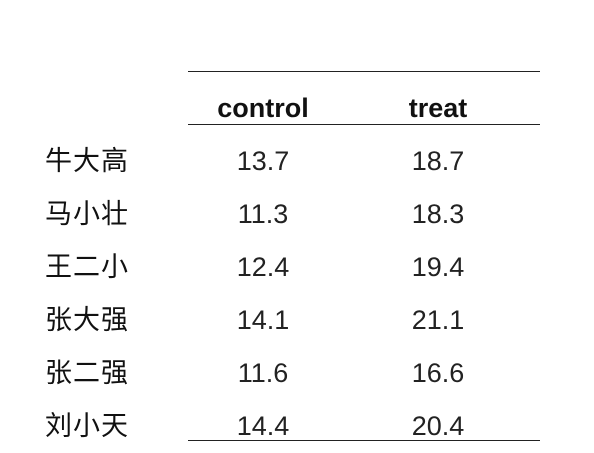 The height and width of the screenshot is (453, 594). What do you see at coordinates (87, 426) in the screenshot?
I see `row-label: 刘小天` at bounding box center [87, 426].